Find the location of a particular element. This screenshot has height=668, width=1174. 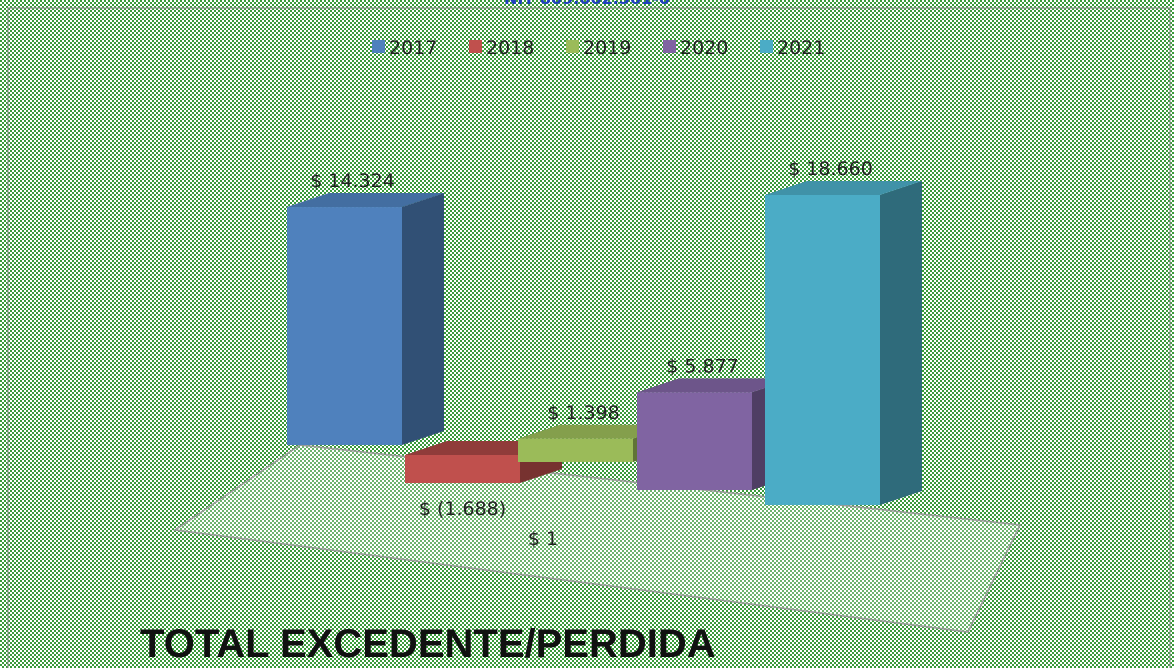

data-label: $ 5.877 is located at coordinates (702, 366).